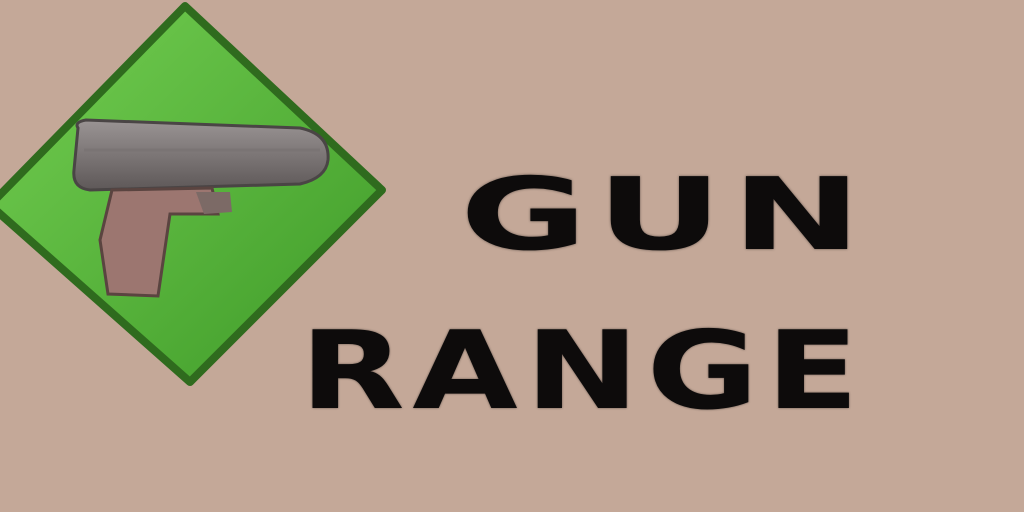 The width and height of the screenshot is (1024, 512). I want to click on logo-title-line-1: GUN, so click(665, 214).